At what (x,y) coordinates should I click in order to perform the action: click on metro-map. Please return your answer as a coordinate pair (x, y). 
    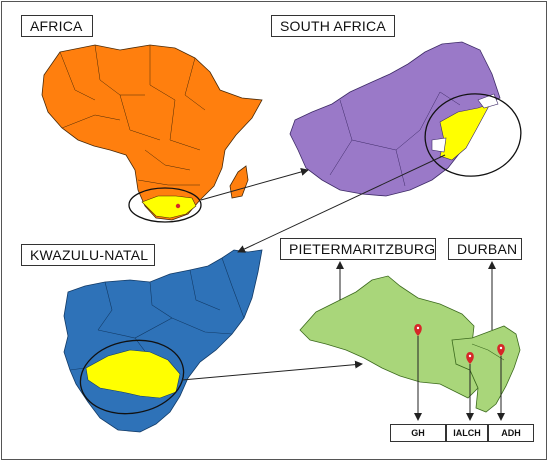
    Looking at the image, I should click on (410, 344).